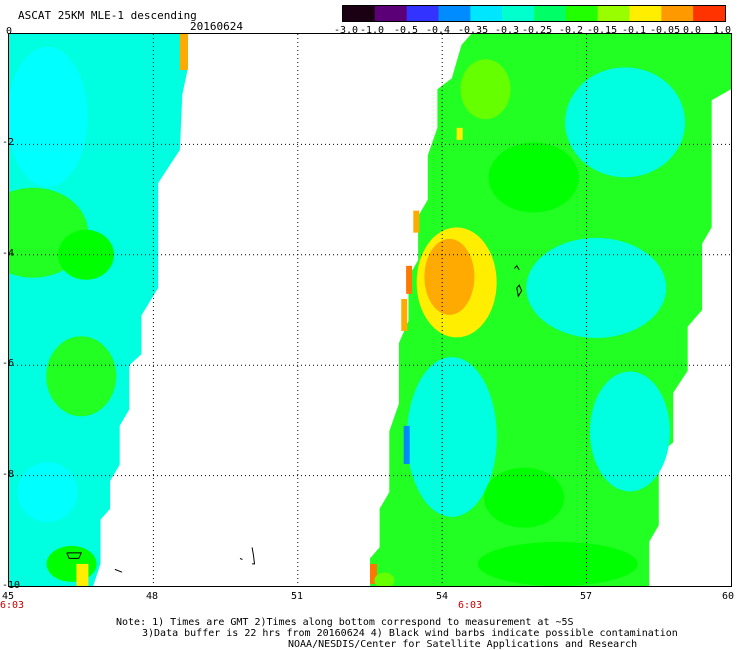 The width and height of the screenshot is (740, 650). What do you see at coordinates (8, 596) in the screenshot?
I see `lon-label-45: 45` at bounding box center [8, 596].